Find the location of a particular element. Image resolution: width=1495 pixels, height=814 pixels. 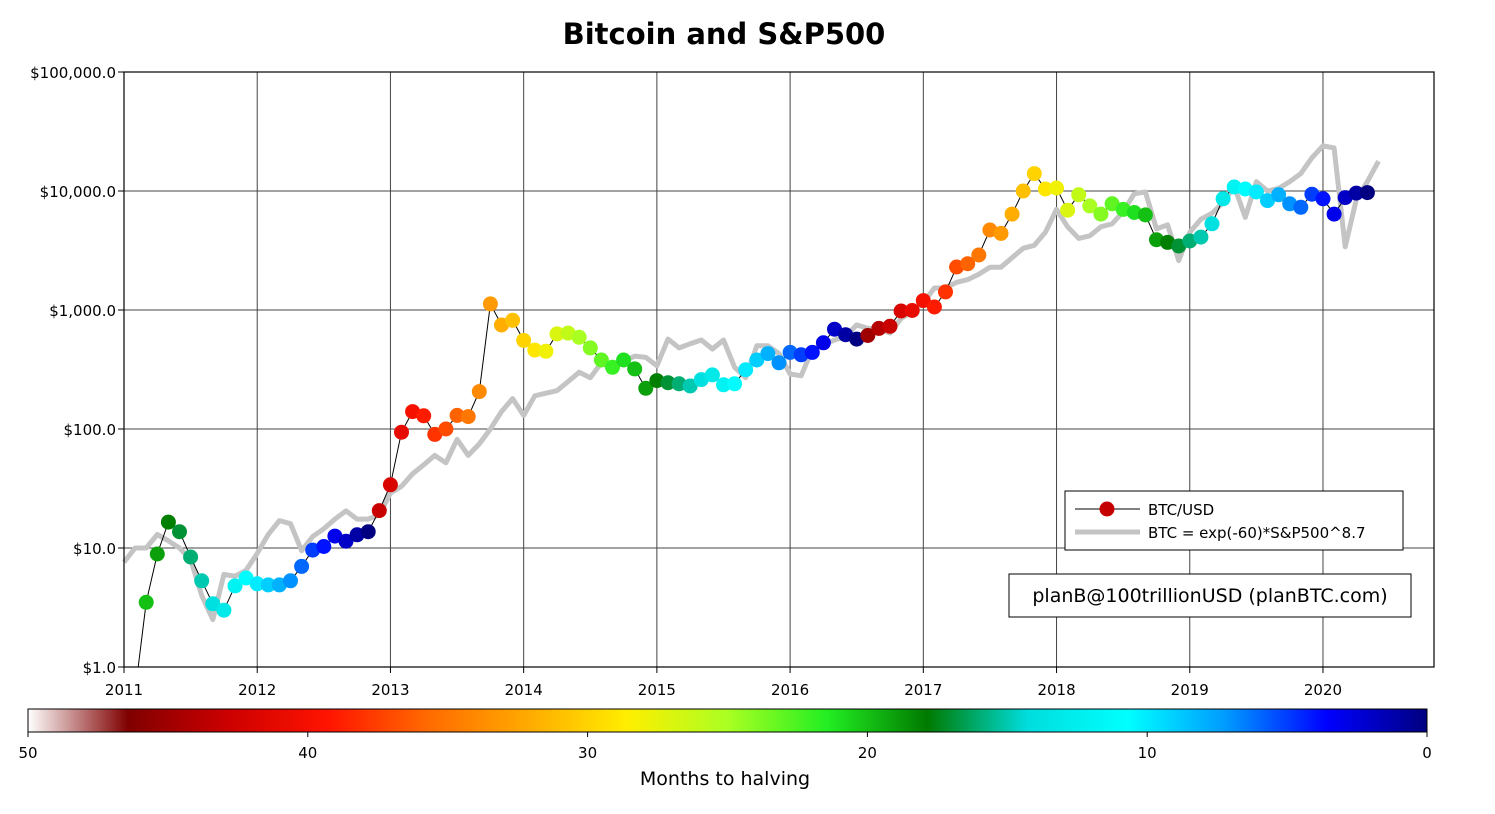

annotation-box: planB@100trillionUSD (planBTC.com) is located at coordinates (1210, 595).